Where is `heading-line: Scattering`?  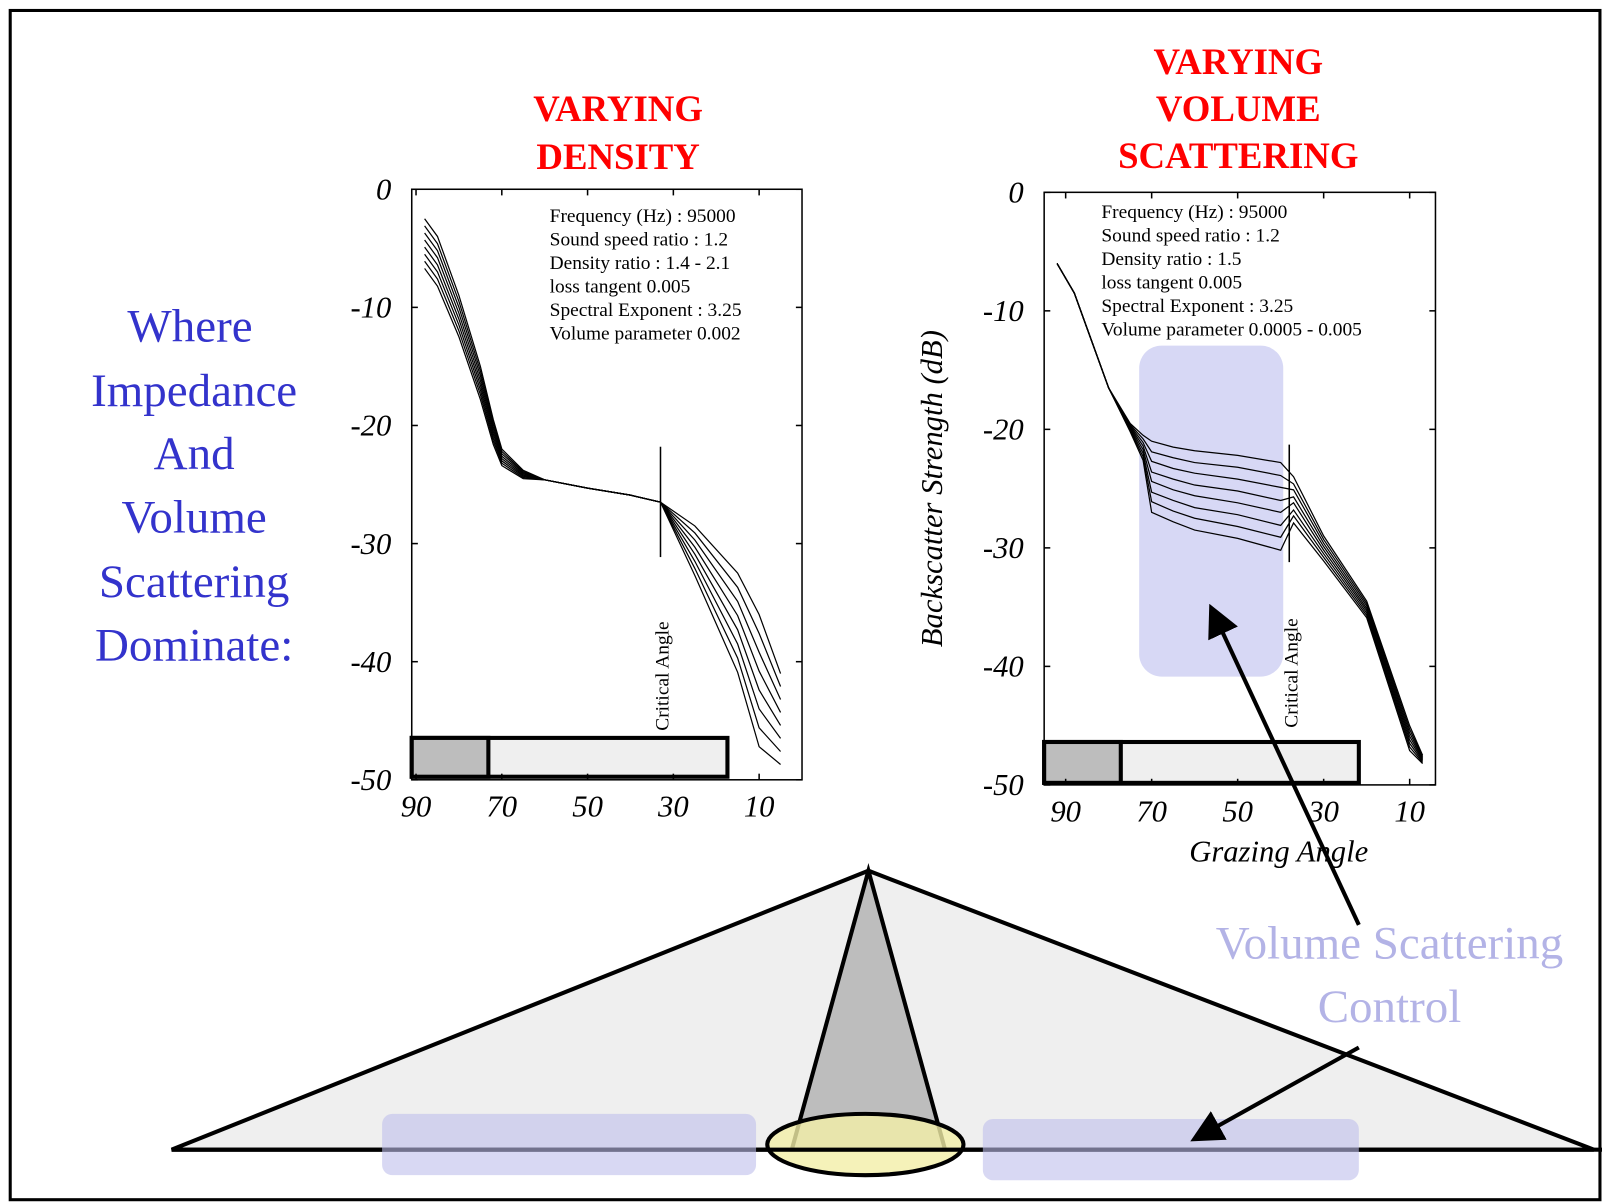 heading-line: Scattering is located at coordinates (194, 582).